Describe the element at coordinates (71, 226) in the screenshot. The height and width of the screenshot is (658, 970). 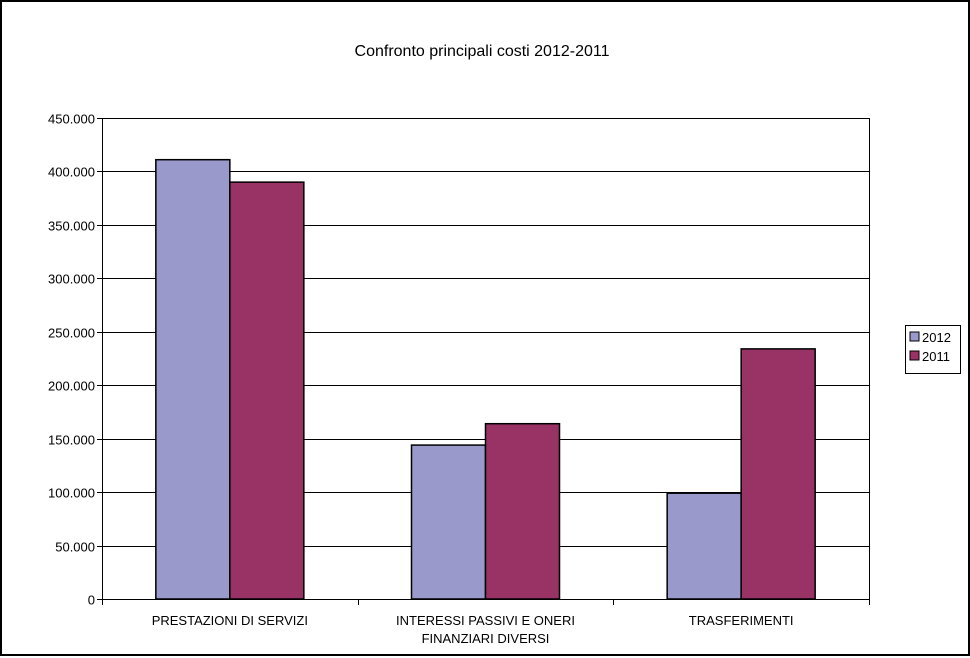
I see `y-tick-label: 350.000` at that location.